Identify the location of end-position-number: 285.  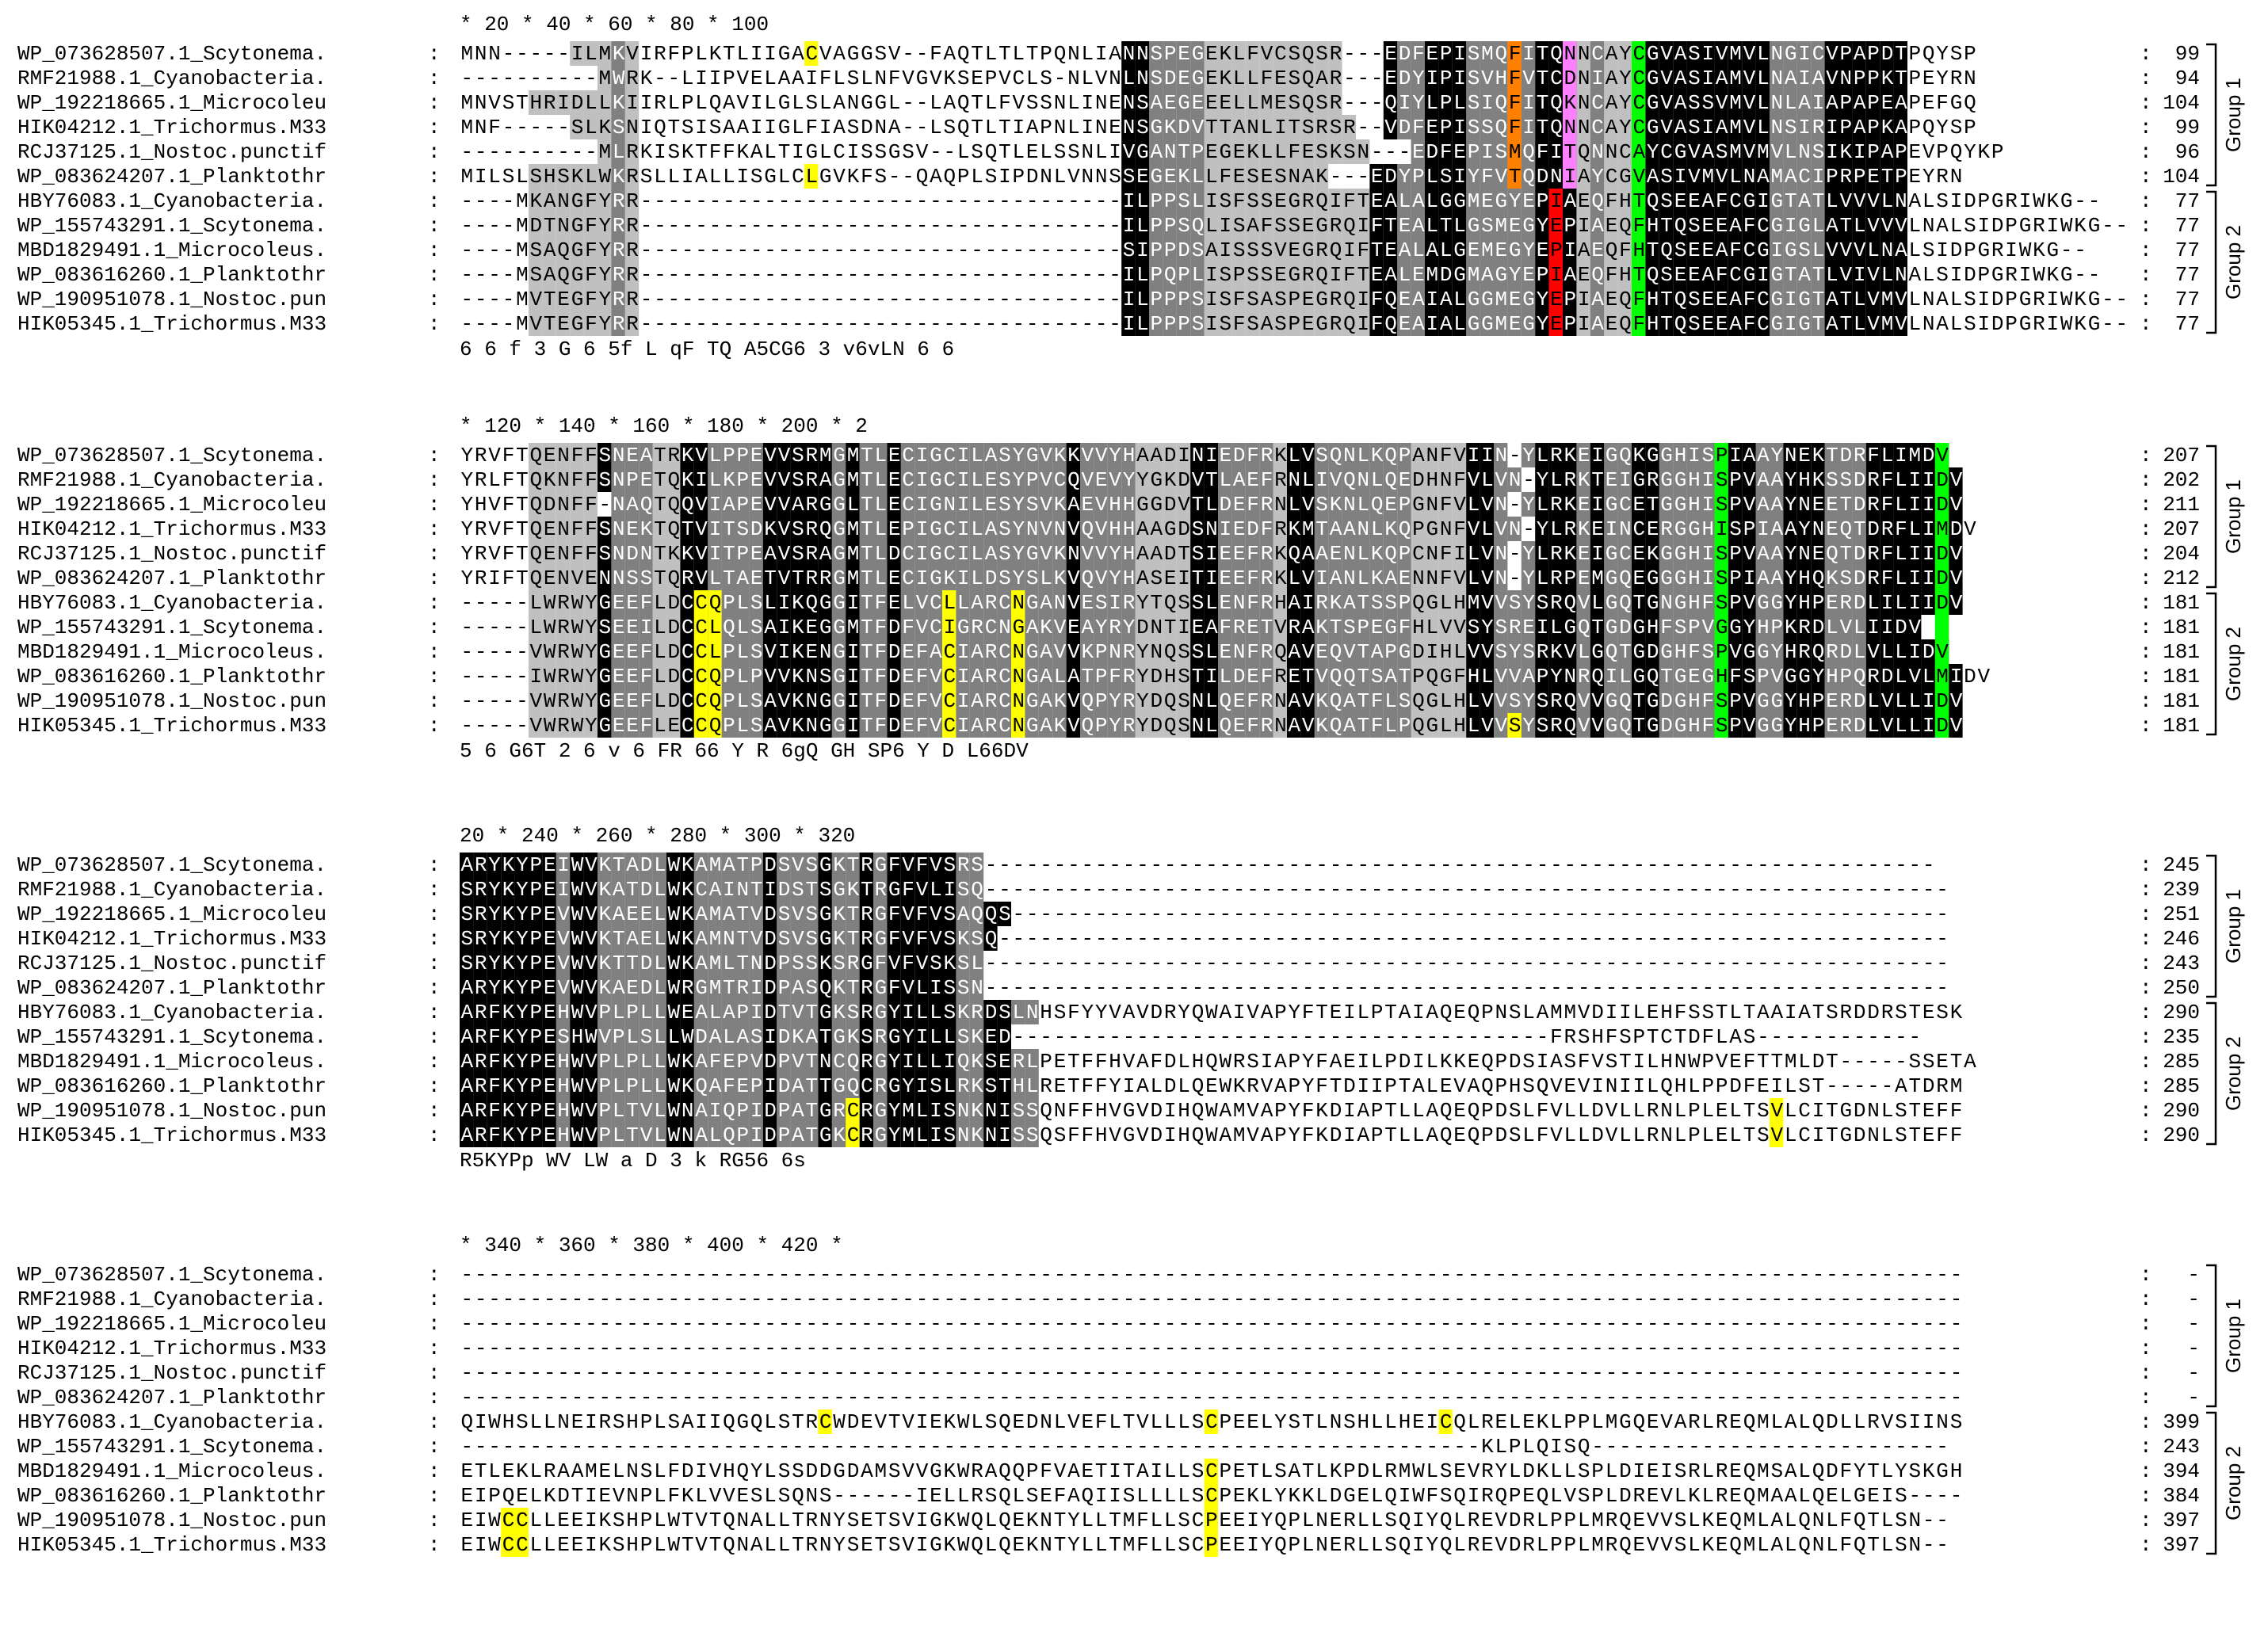
(2181, 1062).